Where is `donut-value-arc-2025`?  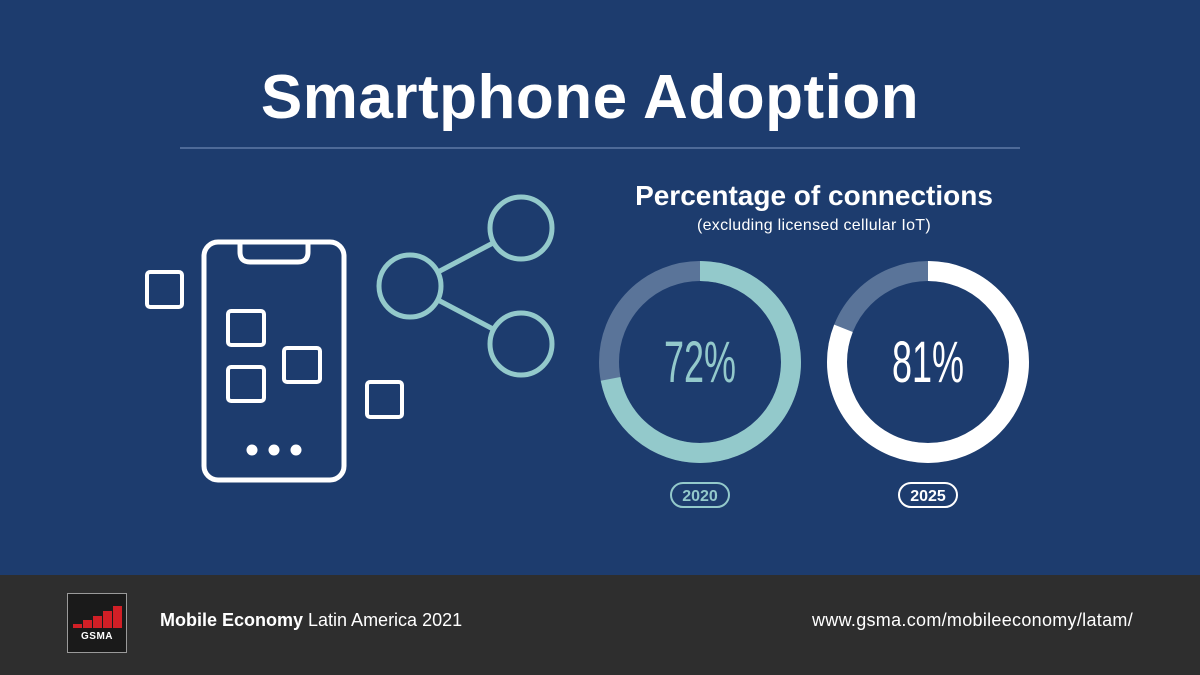 donut-value-arc-2025 is located at coordinates (928, 362).